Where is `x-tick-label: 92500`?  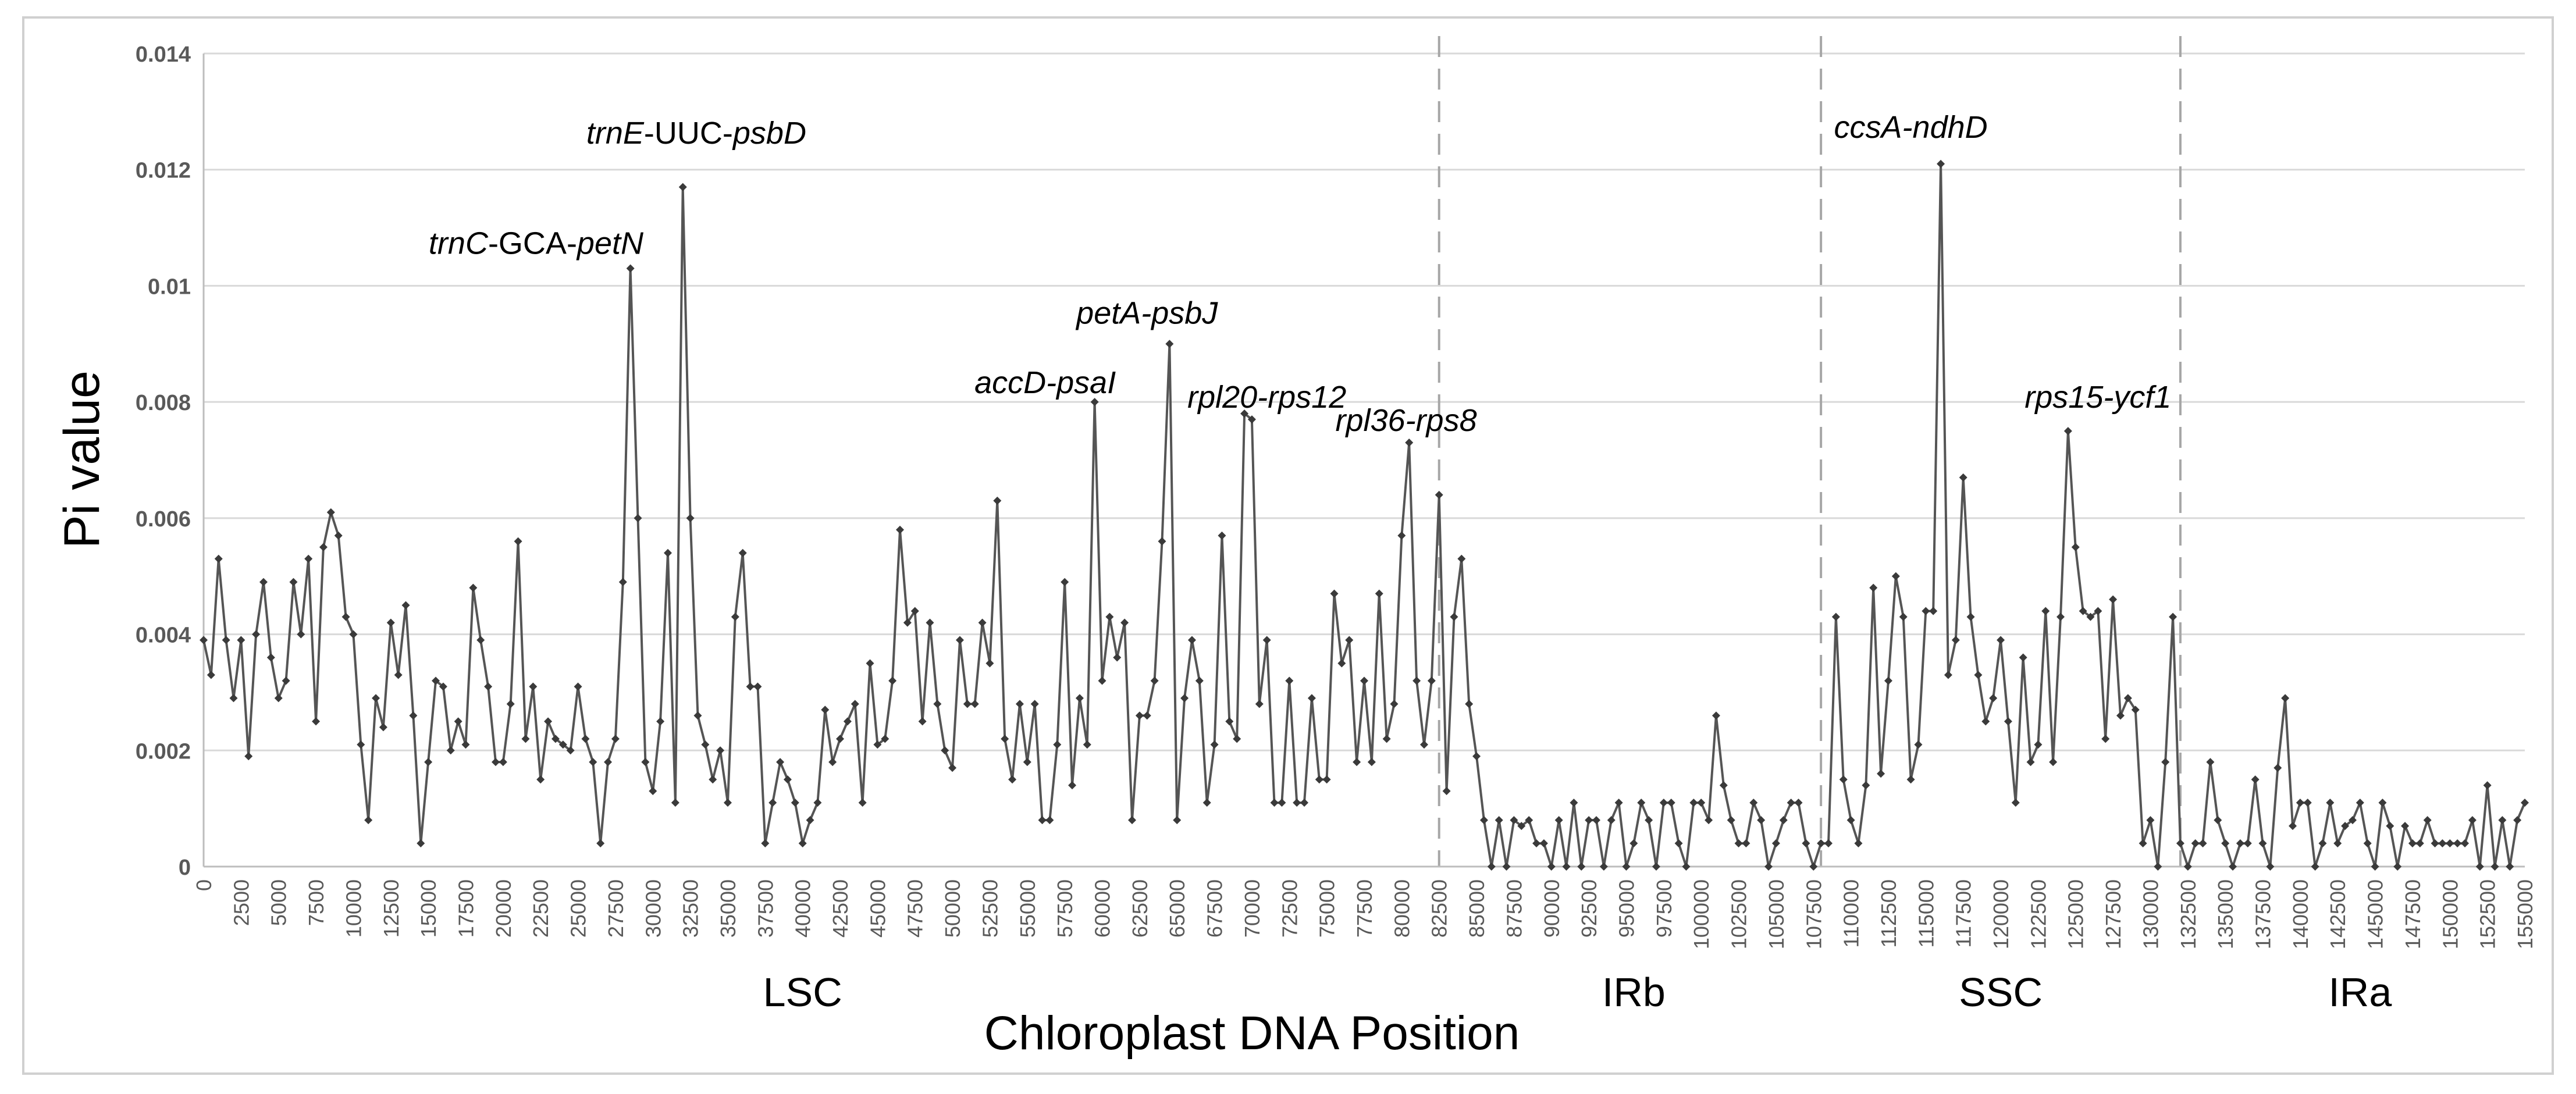
x-tick-label: 92500 is located at coordinates (1589, 908).